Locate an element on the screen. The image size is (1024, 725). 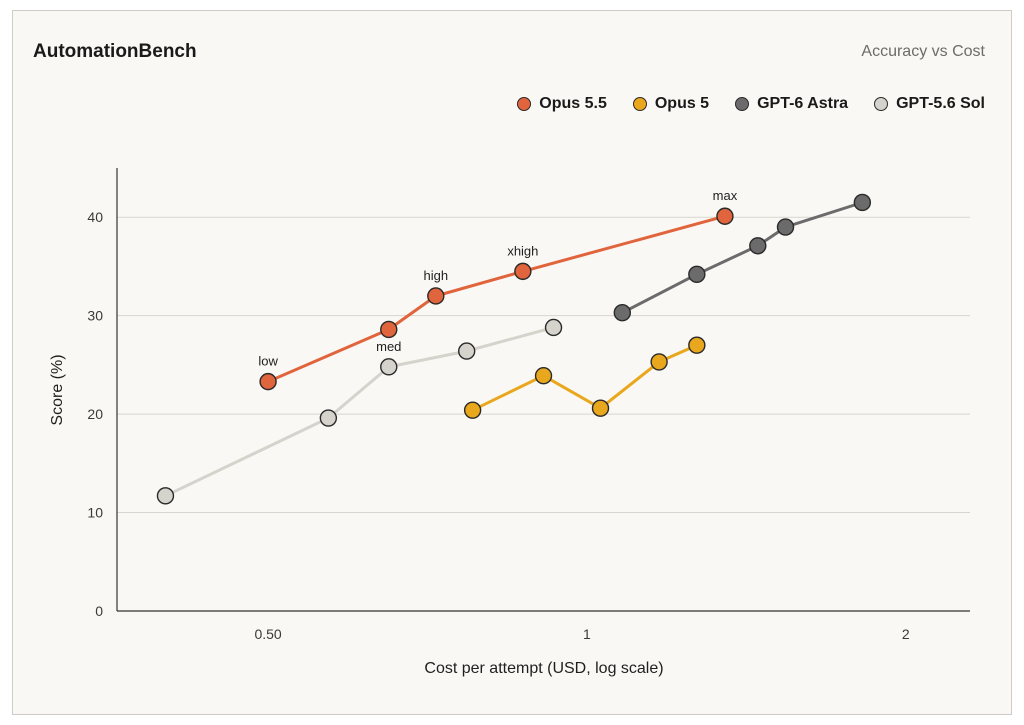
x-tick-label-2: 2 is located at coordinates (906, 634).